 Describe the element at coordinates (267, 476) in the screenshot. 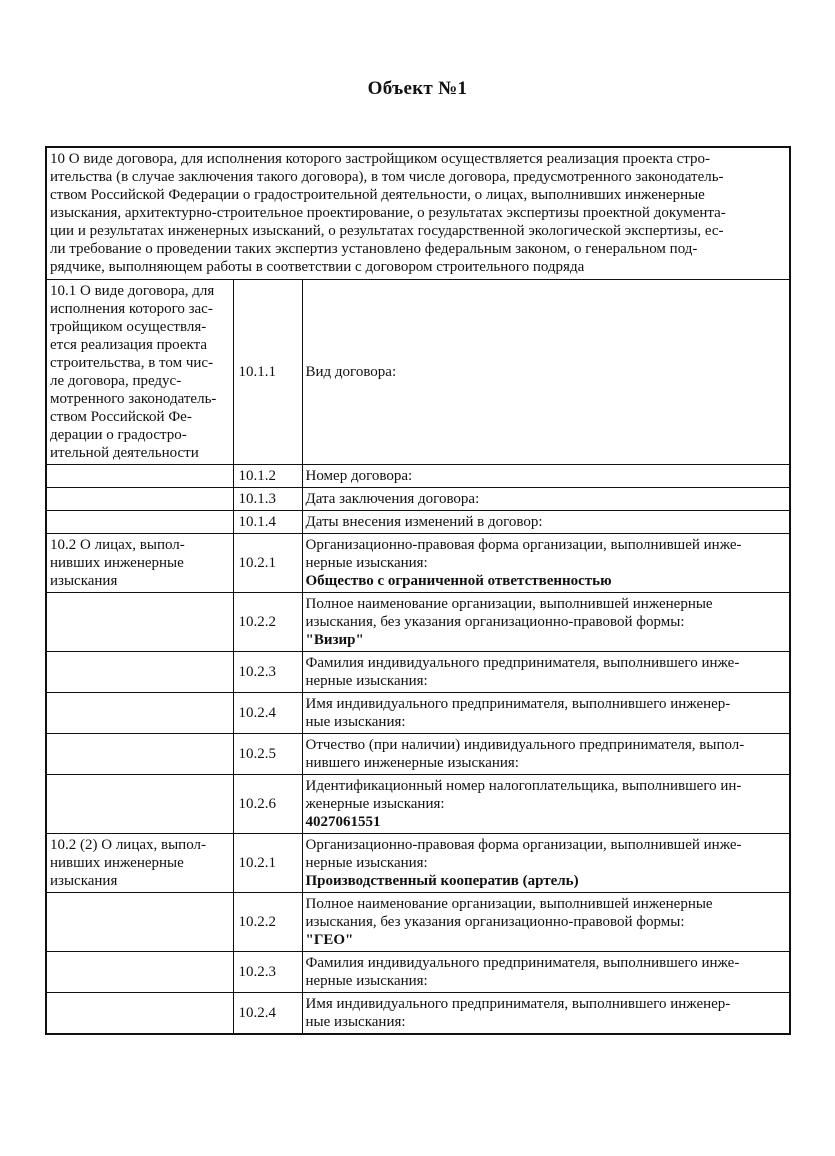

I see `row-number: 10.1.2` at that location.